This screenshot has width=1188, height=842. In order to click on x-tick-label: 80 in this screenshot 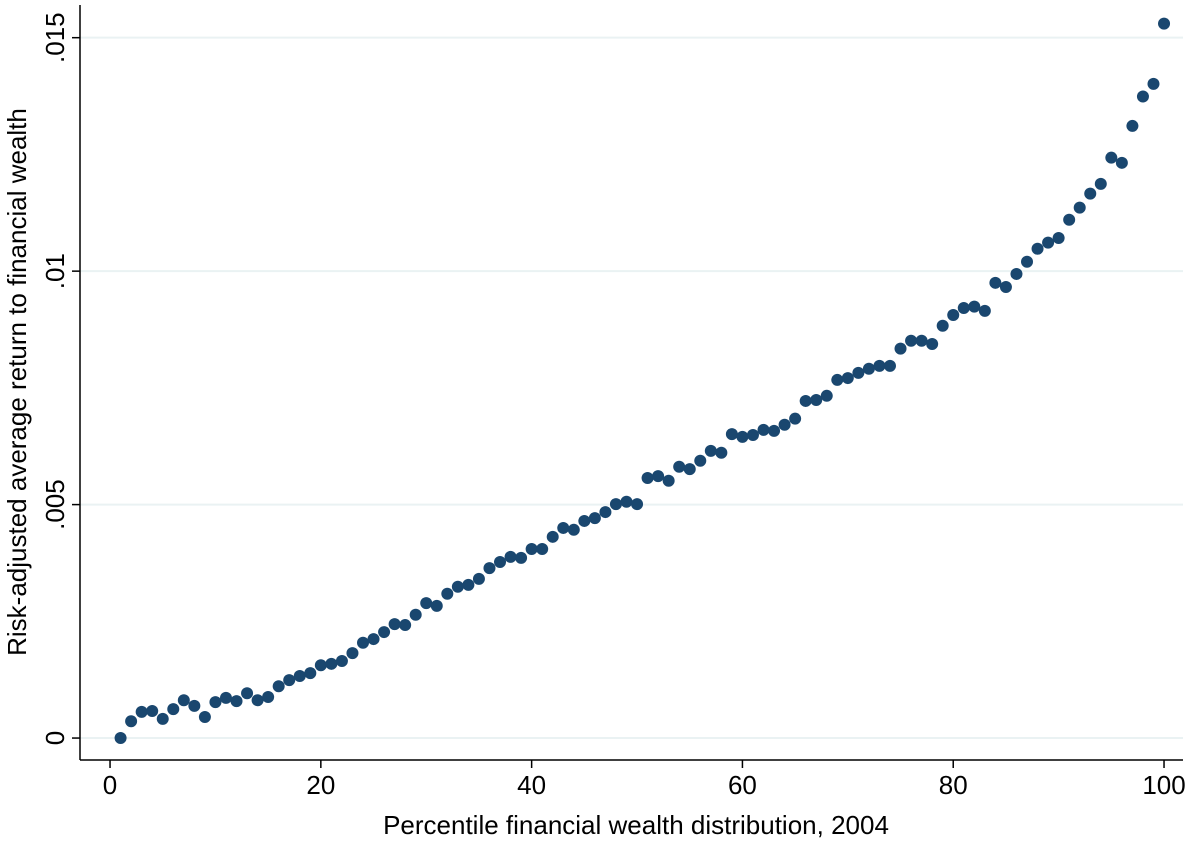, I will do `click(953, 785)`.